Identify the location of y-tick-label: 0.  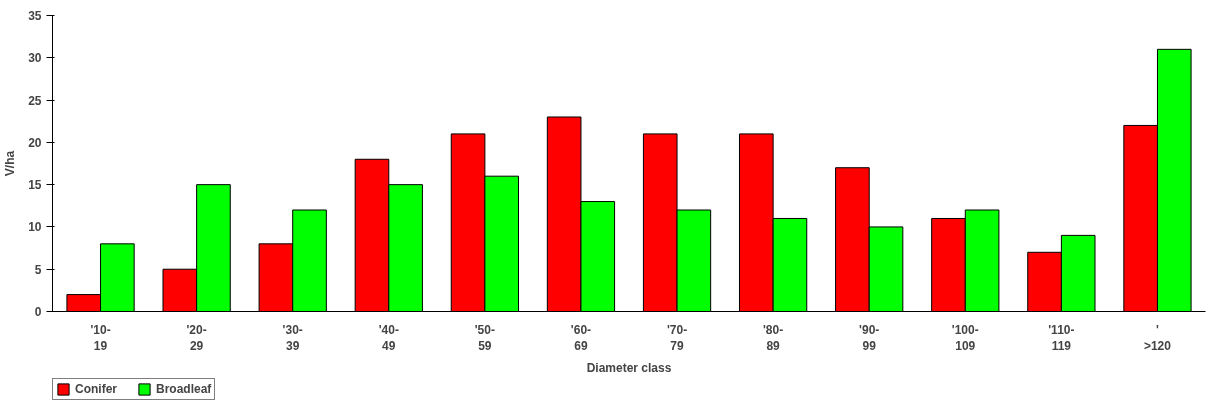
(38, 312).